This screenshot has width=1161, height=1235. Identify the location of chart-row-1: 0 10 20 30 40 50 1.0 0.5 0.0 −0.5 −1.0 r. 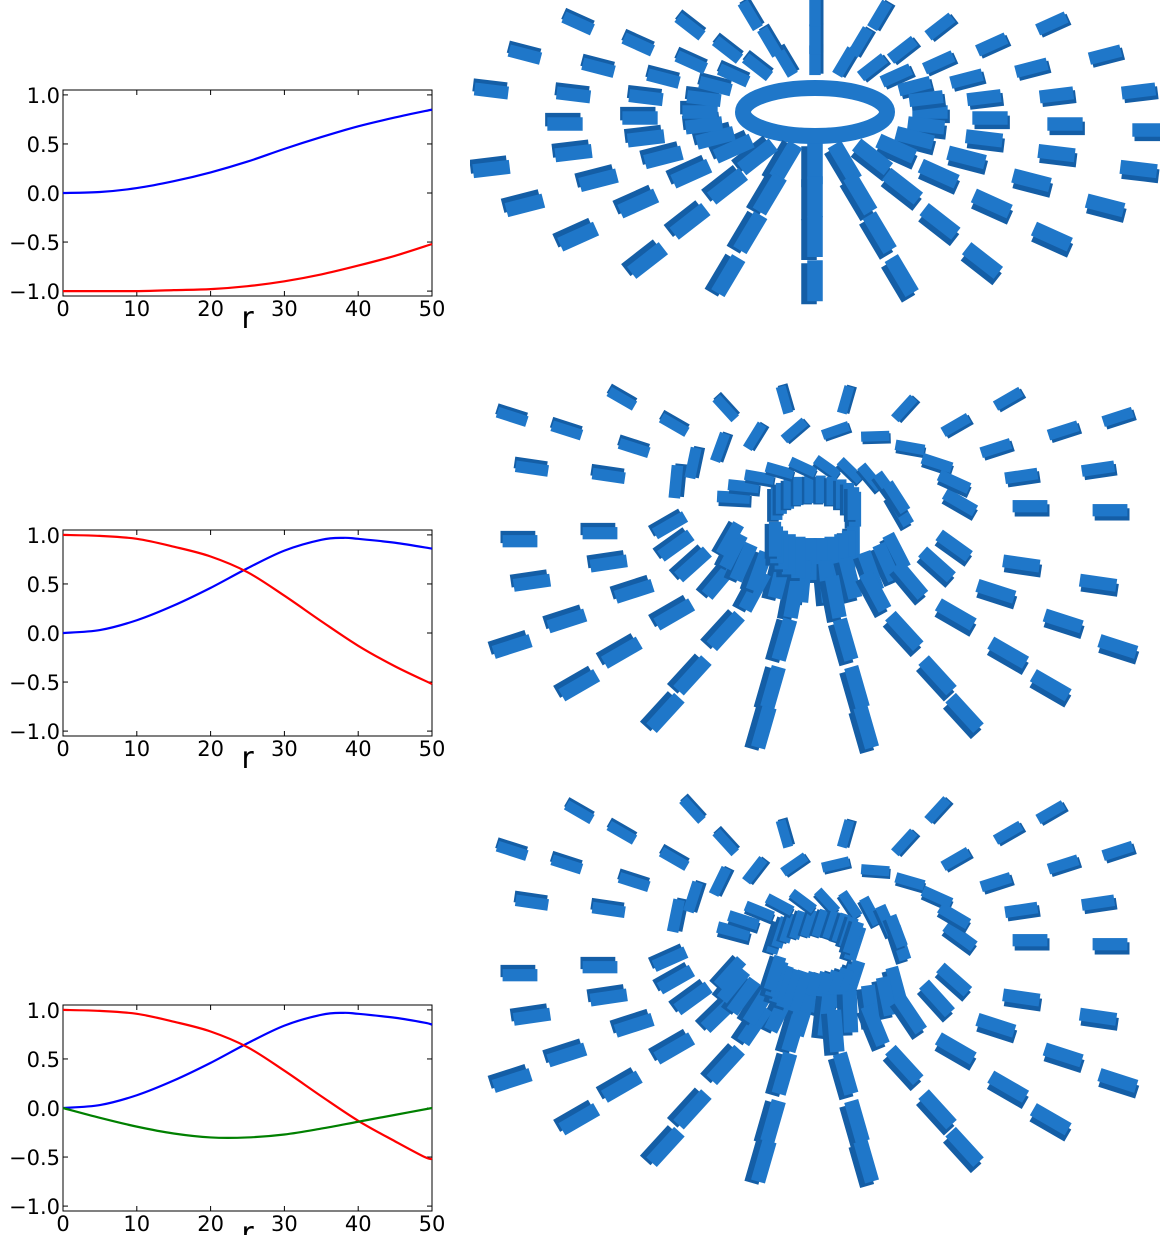
(227, 207).